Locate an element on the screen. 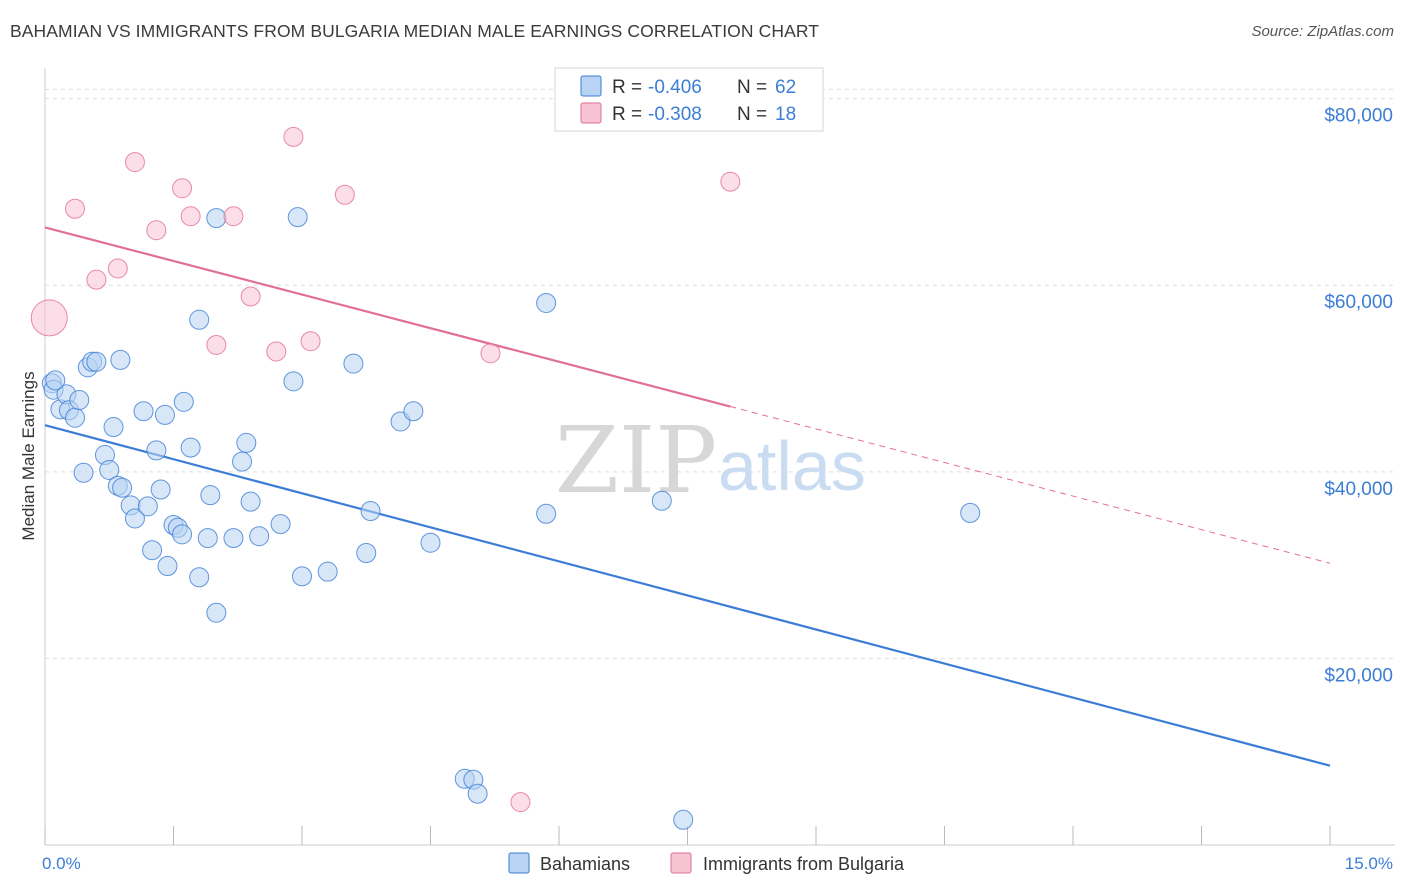  watermark-zip: ZIP is located at coordinates (636, 460).